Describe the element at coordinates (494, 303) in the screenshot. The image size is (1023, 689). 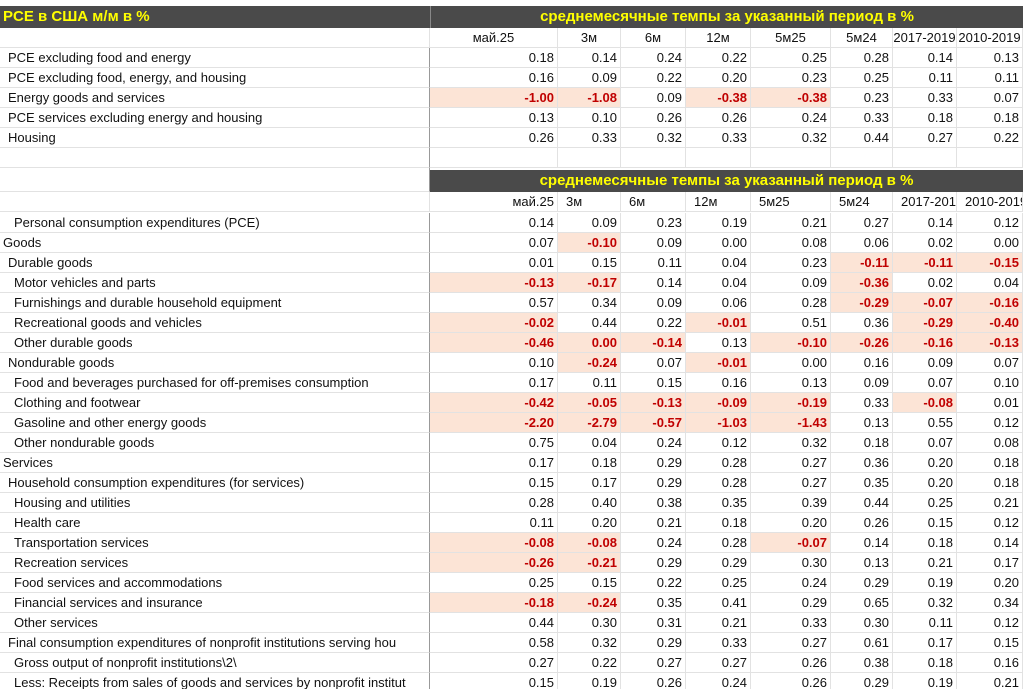
I see `value-cell: 0.57` at that location.